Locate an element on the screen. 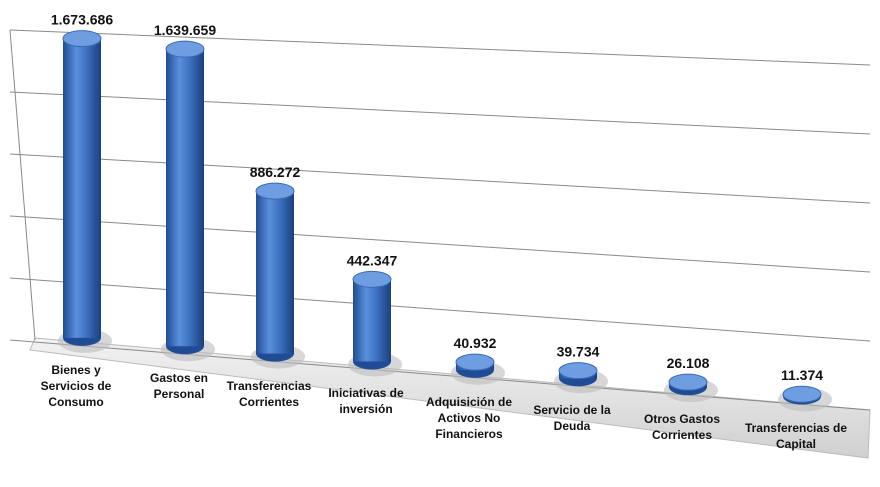 The height and width of the screenshot is (487, 880). x-tick-label: Gastos en Personal is located at coordinates (179, 386).